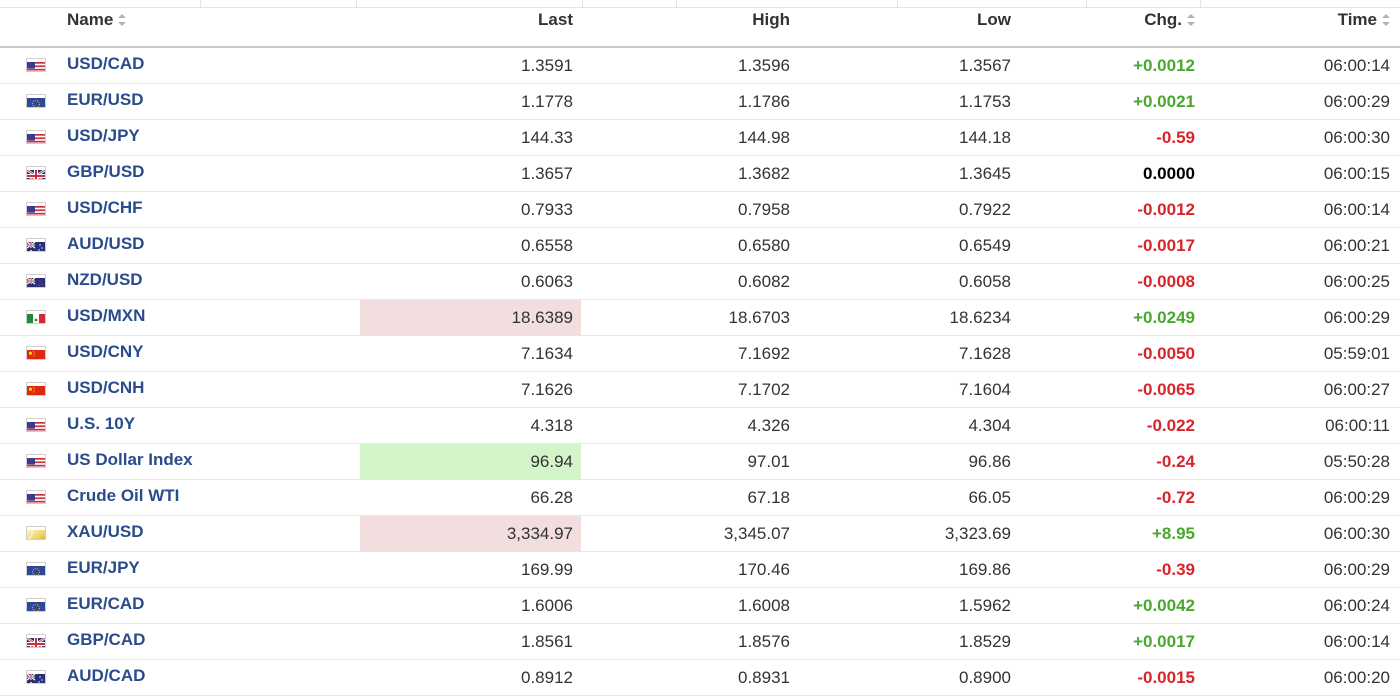 The image size is (1400, 696). Describe the element at coordinates (106, 639) in the screenshot. I see `instrument-link: GBP/CAD` at that location.